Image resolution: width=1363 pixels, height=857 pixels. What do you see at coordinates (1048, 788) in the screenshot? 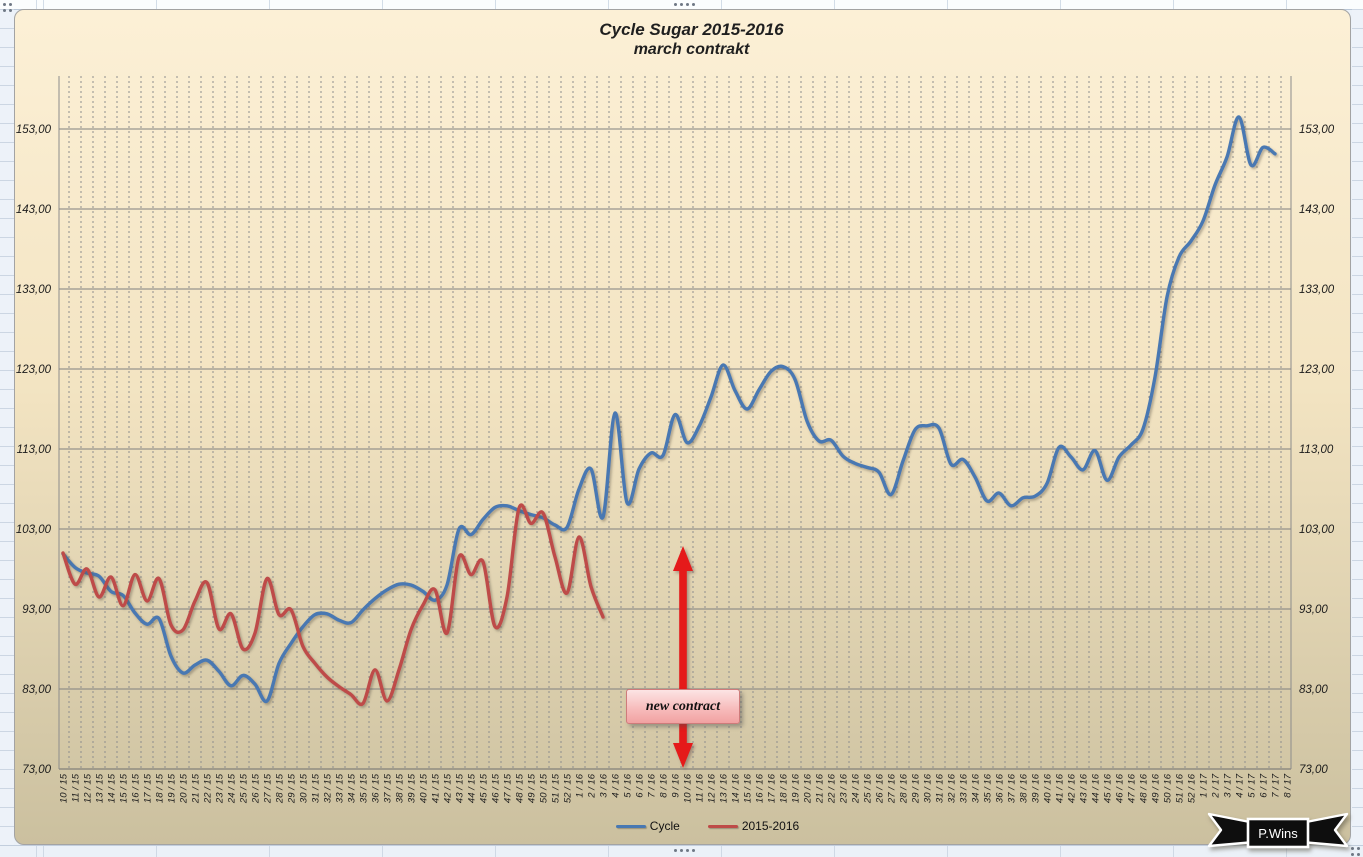
I see `svg-text: 40 / 16` at bounding box center [1048, 788].